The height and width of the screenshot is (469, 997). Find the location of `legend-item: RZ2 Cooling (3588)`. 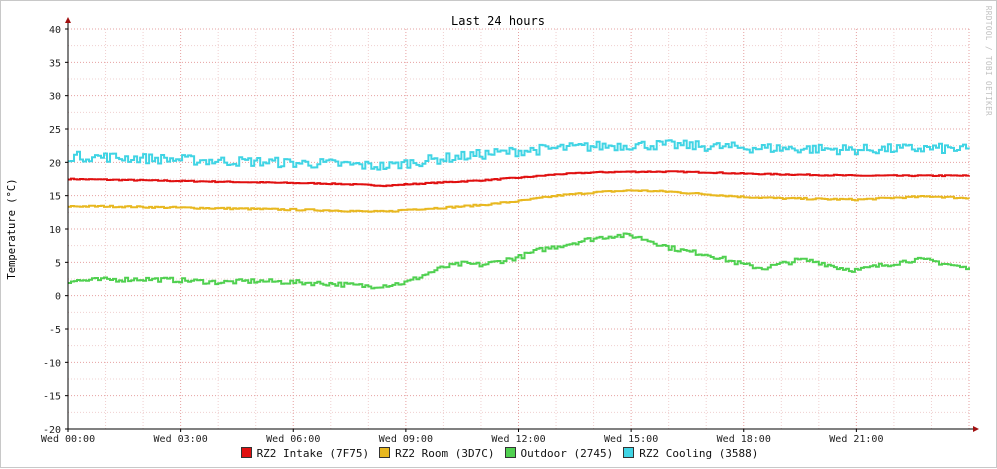

legend-item: RZ2 Cooling (3588) is located at coordinates (690, 453).